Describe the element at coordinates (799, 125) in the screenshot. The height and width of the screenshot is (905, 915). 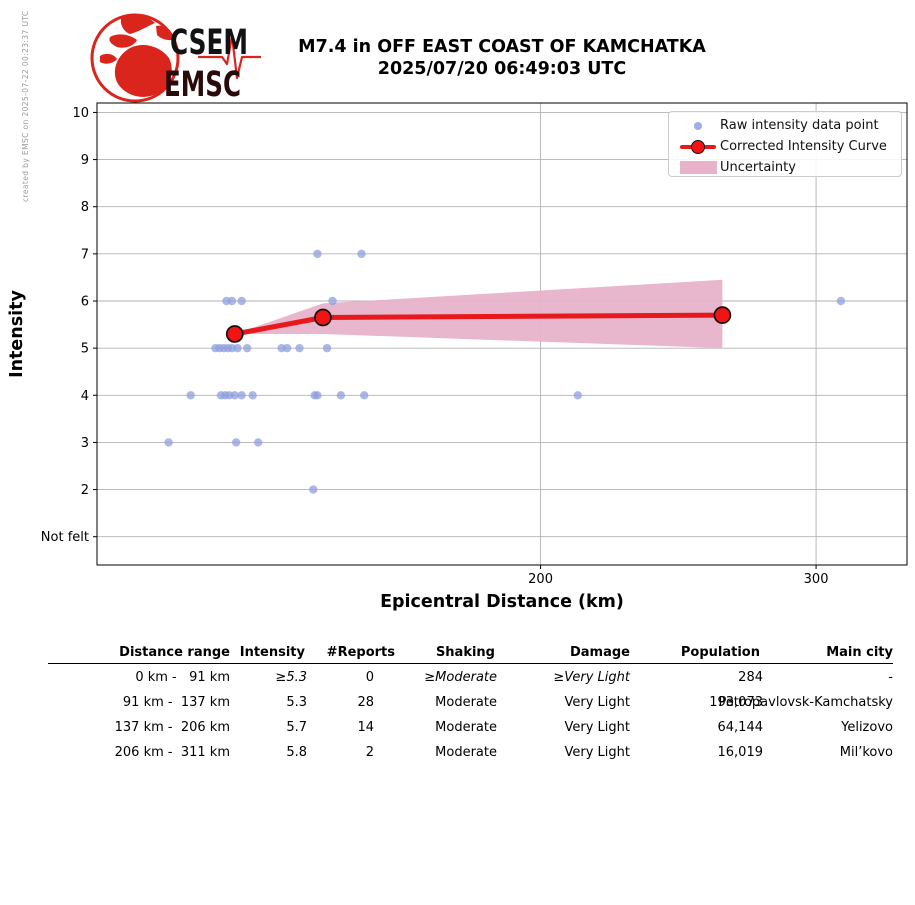
I see `legend-label-raw: Raw intensity data point` at that location.